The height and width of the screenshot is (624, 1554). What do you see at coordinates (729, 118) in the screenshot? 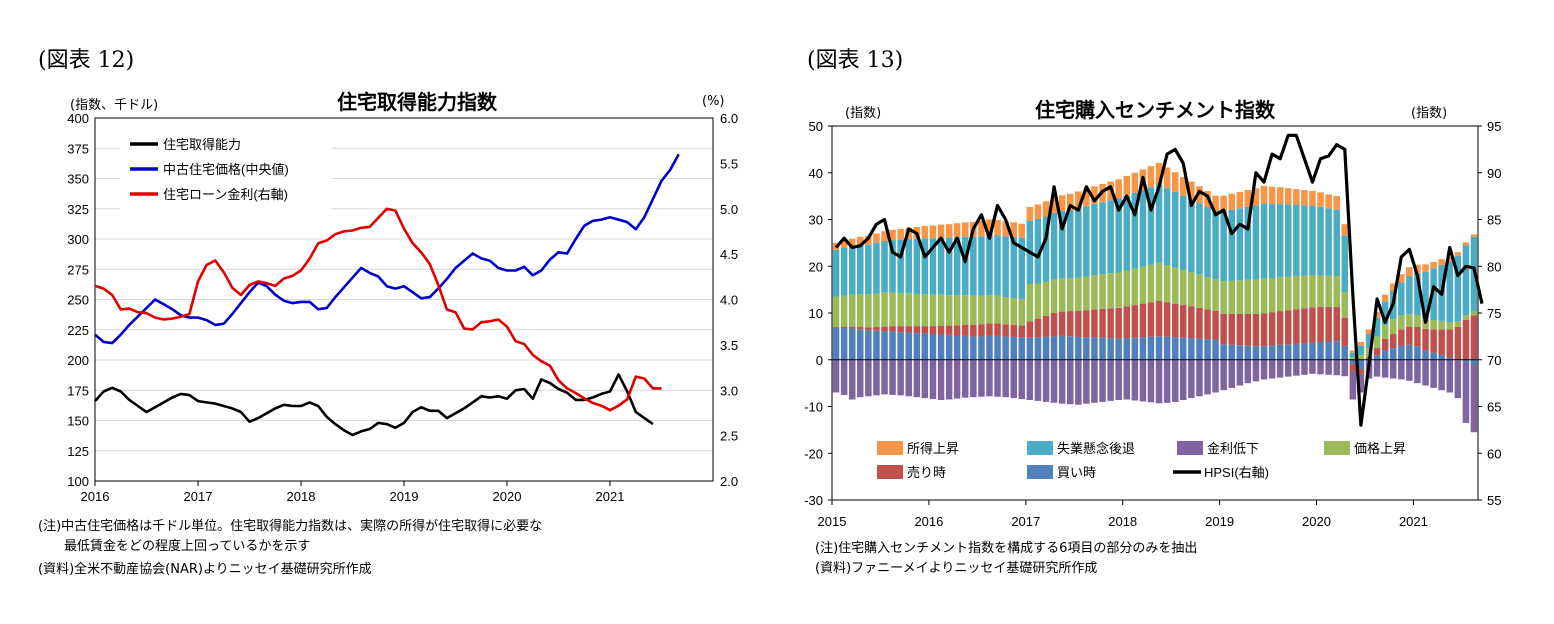
I see `y-tick-right: 6.0` at bounding box center [729, 118].